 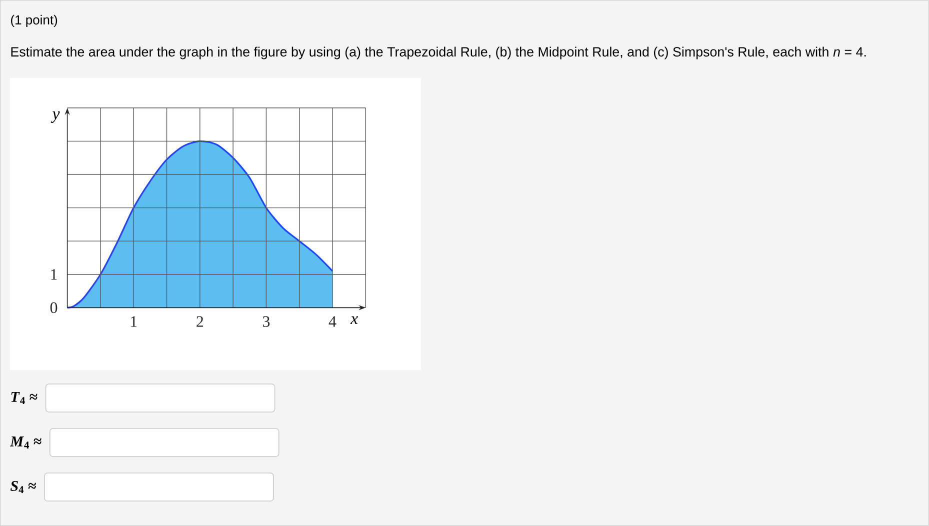 What do you see at coordinates (200, 321) in the screenshot?
I see `x-tick-label: 2` at bounding box center [200, 321].